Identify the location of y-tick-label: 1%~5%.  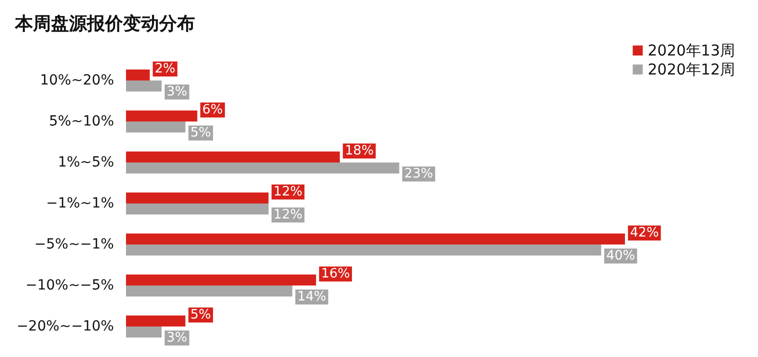
(86, 162).